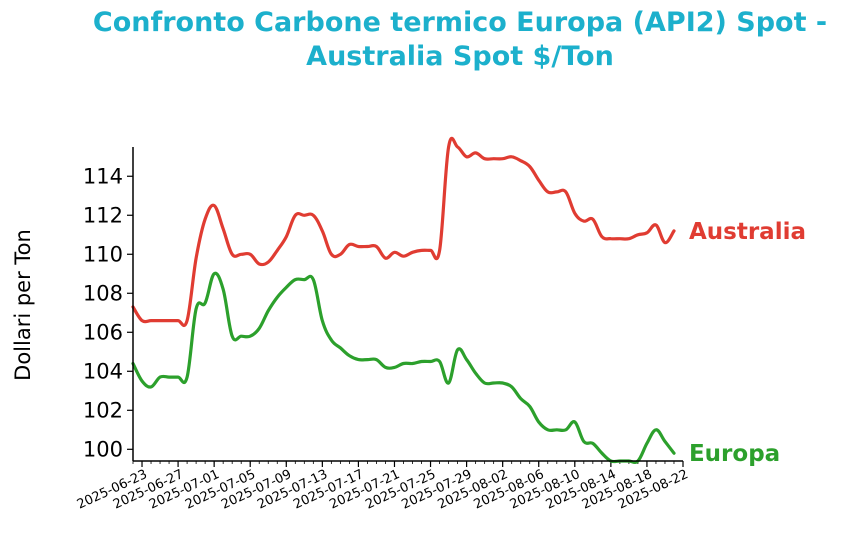  Describe the element at coordinates (103, 371) in the screenshot. I see `y-tick-label: 104` at that location.